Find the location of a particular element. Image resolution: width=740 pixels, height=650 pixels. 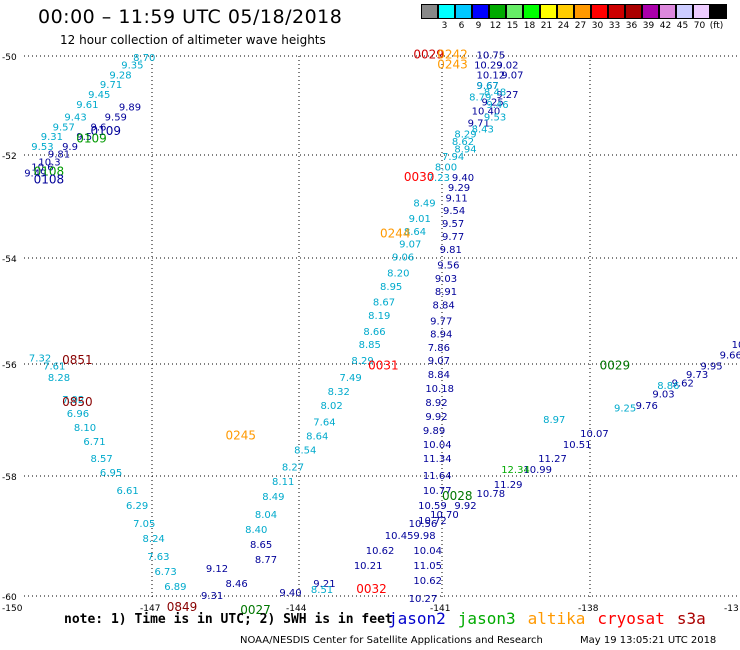

latitude-tick-label: -50 is located at coordinates (9, 58).